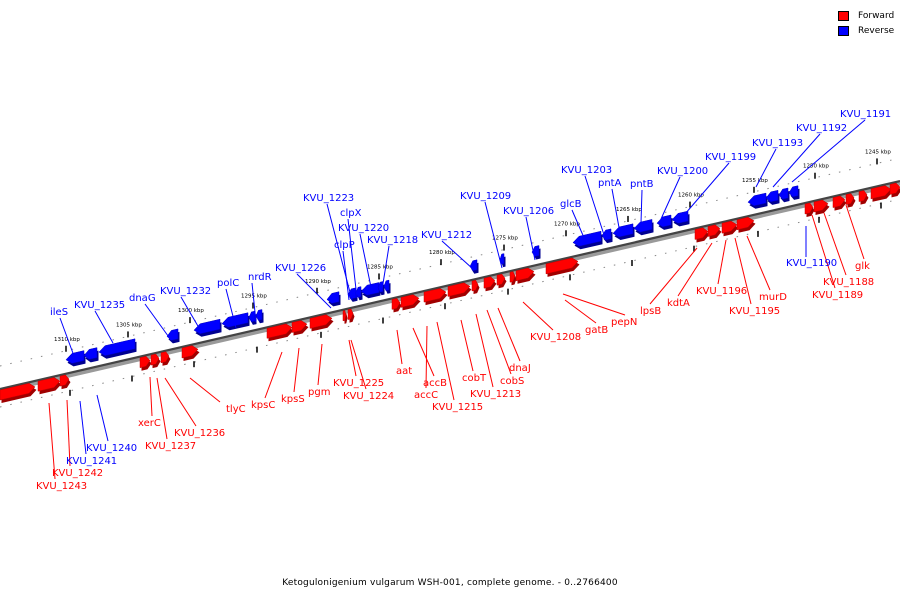 This screenshot has height=600, width=900. I want to click on forward-gene-label: pepN, so click(624, 322).